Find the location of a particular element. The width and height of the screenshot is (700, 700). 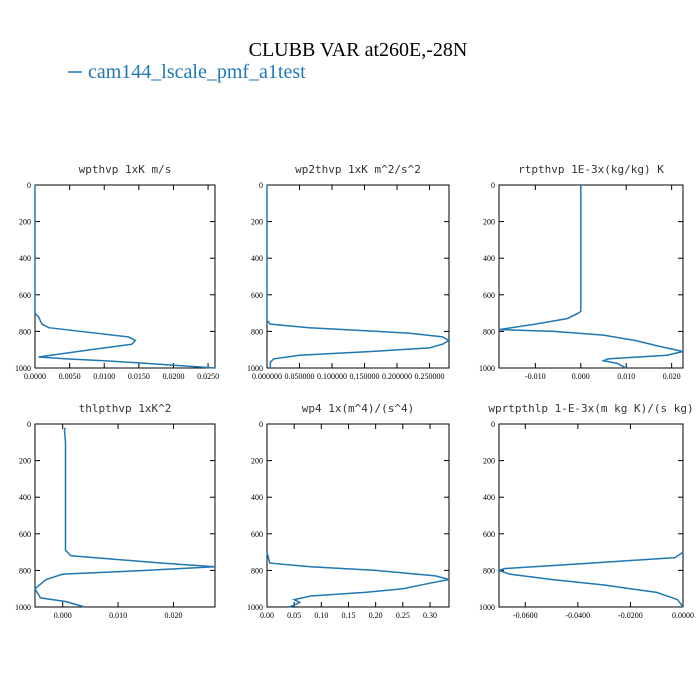

x-tick-label: 0.250000 is located at coordinates (430, 376).